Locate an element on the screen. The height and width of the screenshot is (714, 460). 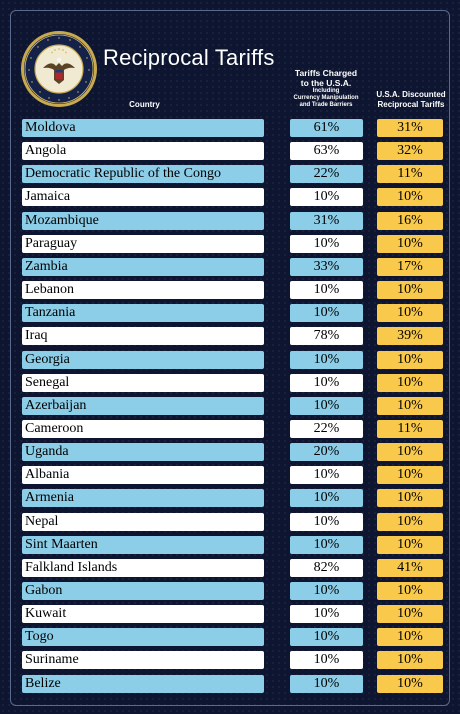
charged-tariff-cell: 20% is located at coordinates (326, 452).